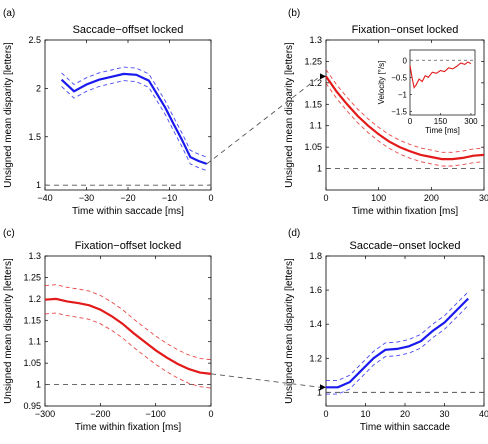 Image resolution: width=488 pixels, height=444 pixels. I want to click on inset-x-tick-label: 300, so click(471, 121).